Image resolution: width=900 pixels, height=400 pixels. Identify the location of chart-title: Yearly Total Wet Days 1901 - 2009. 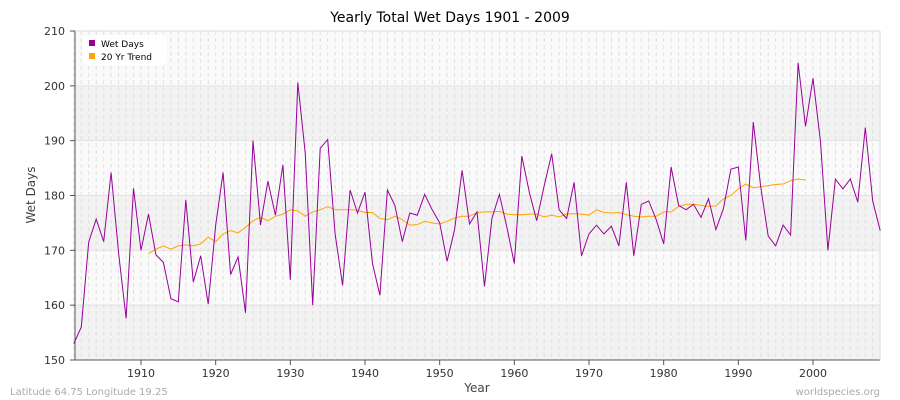
(449, 18).